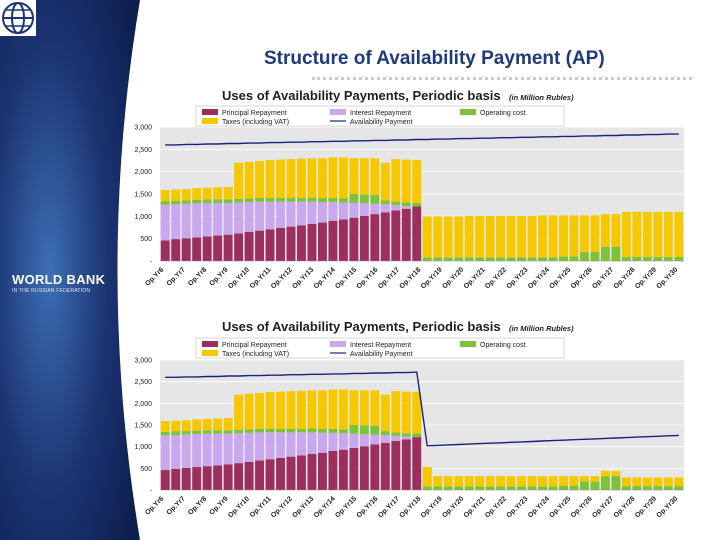  Describe the element at coordinates (646, 507) in the screenshot. I see `chart2-x-tick-label: Op.Yr29` at that location.